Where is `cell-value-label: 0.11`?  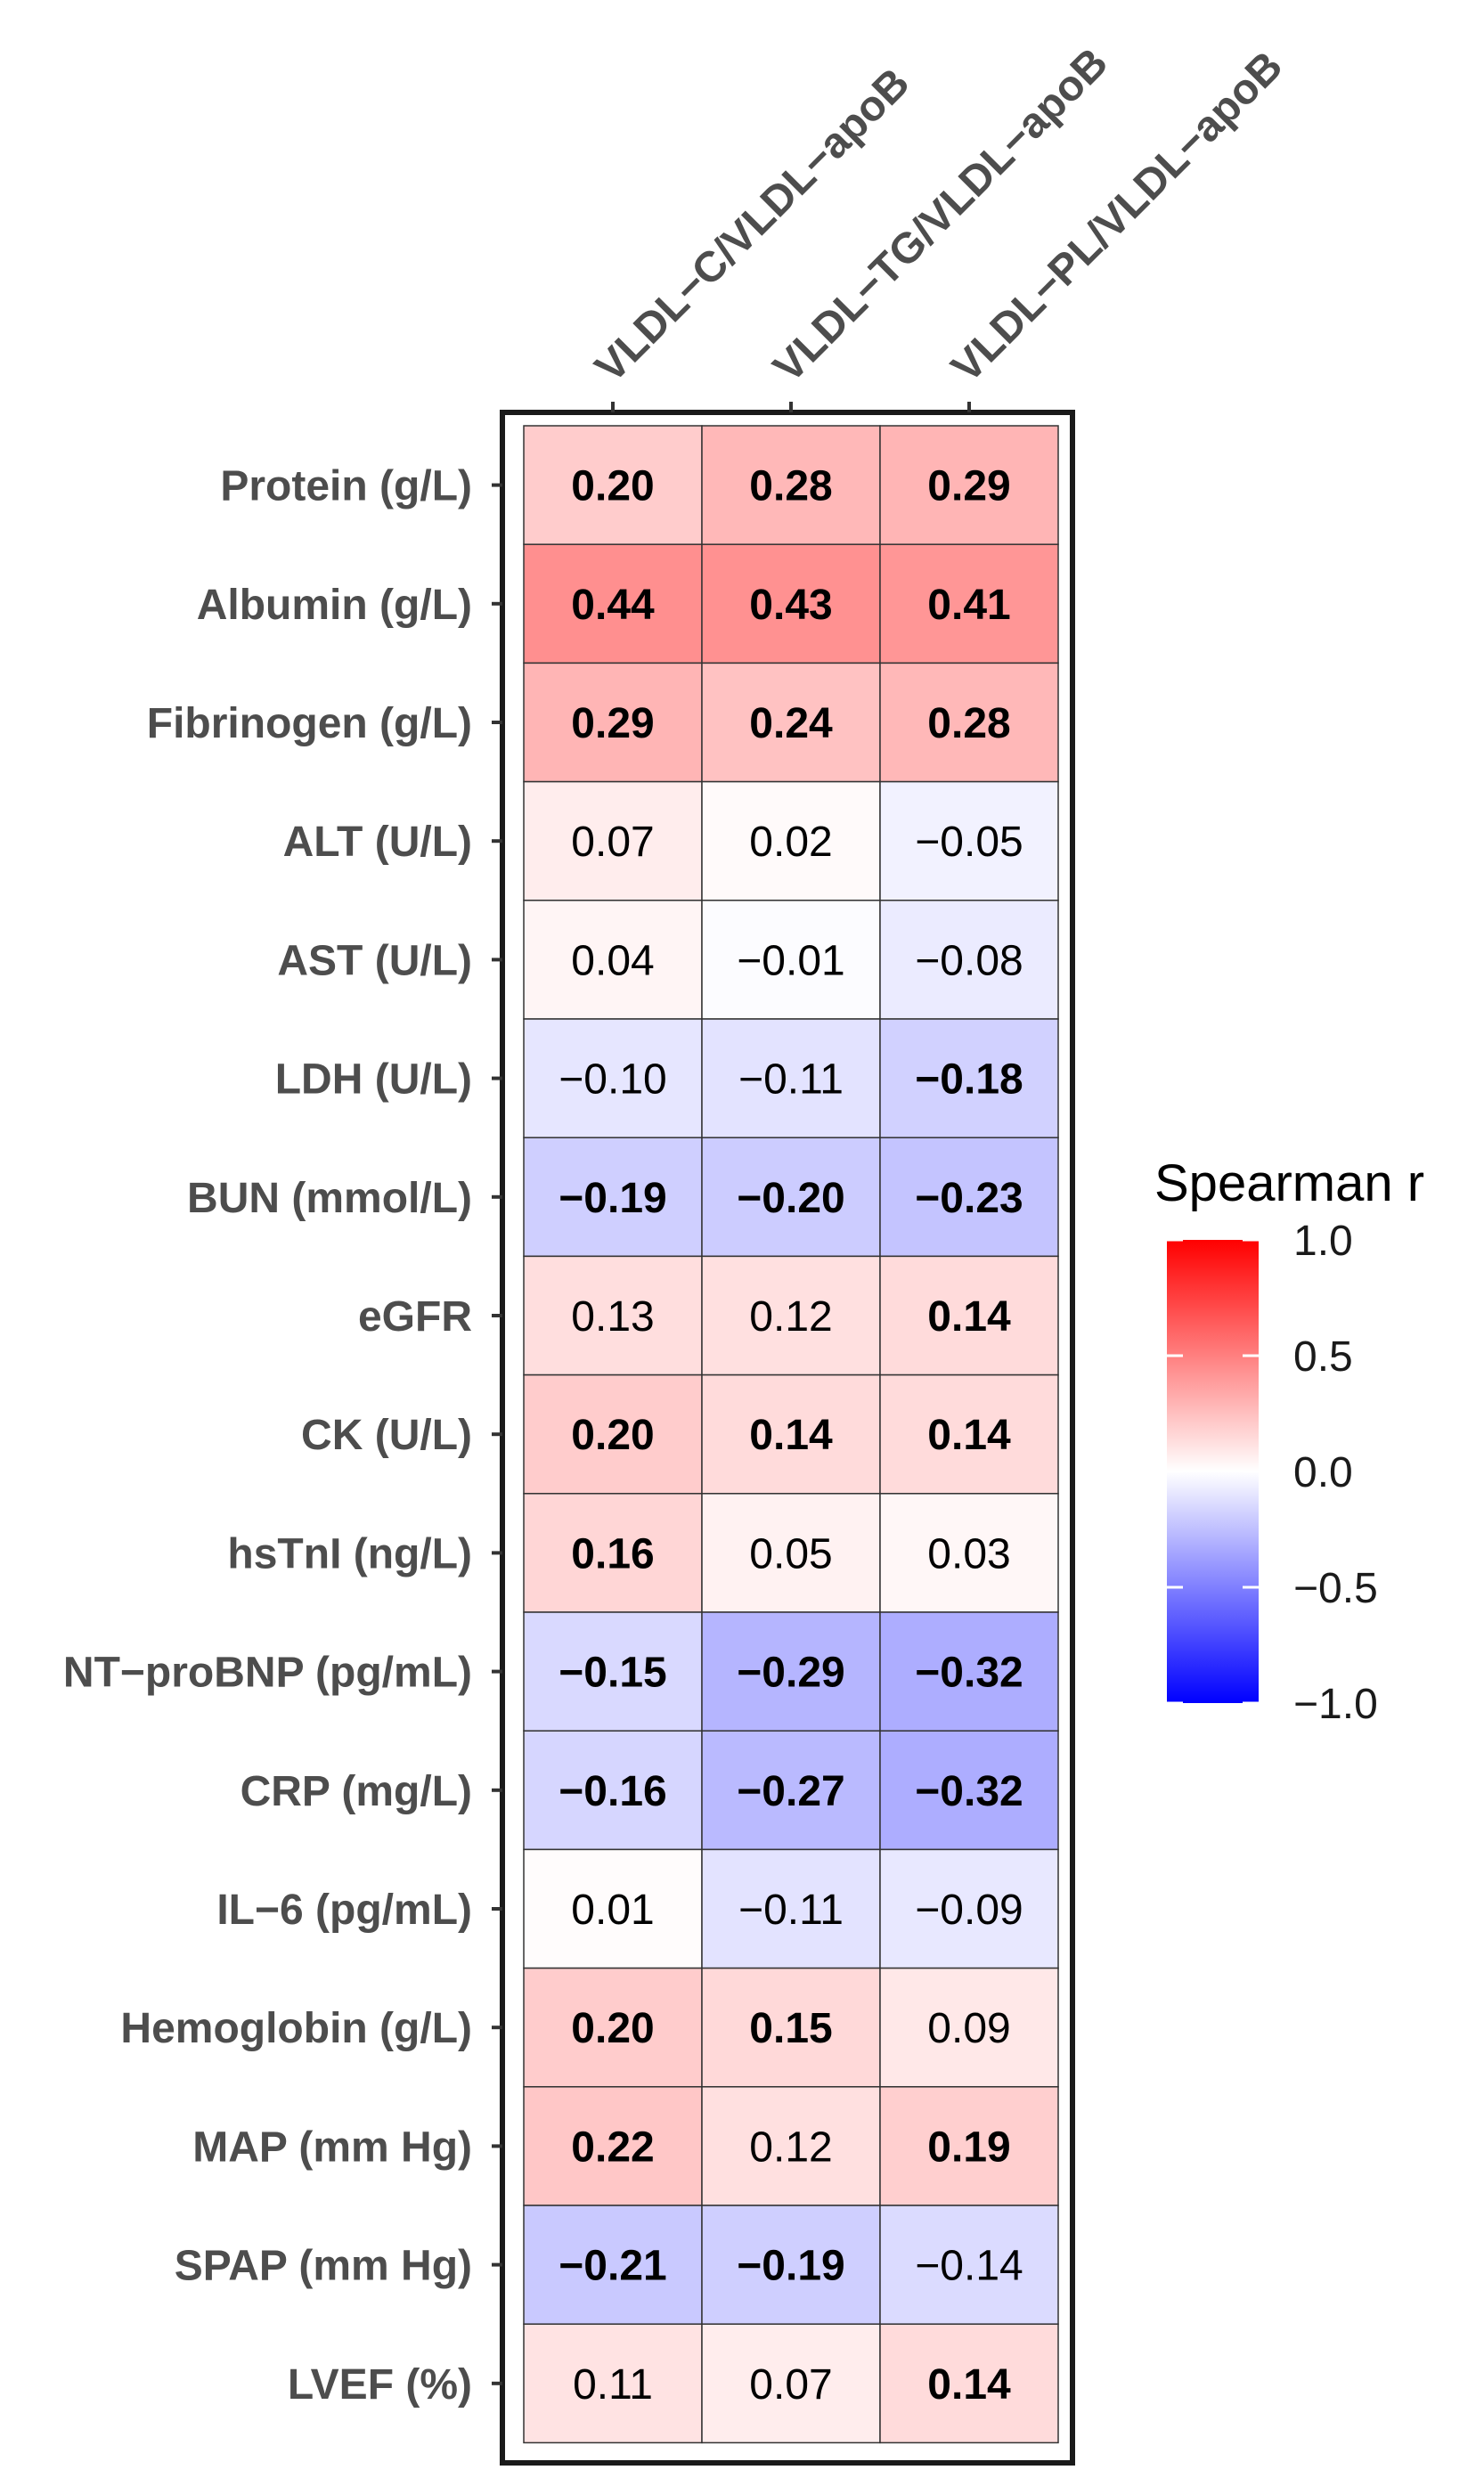 cell-value-label: 0.11 is located at coordinates (613, 2385).